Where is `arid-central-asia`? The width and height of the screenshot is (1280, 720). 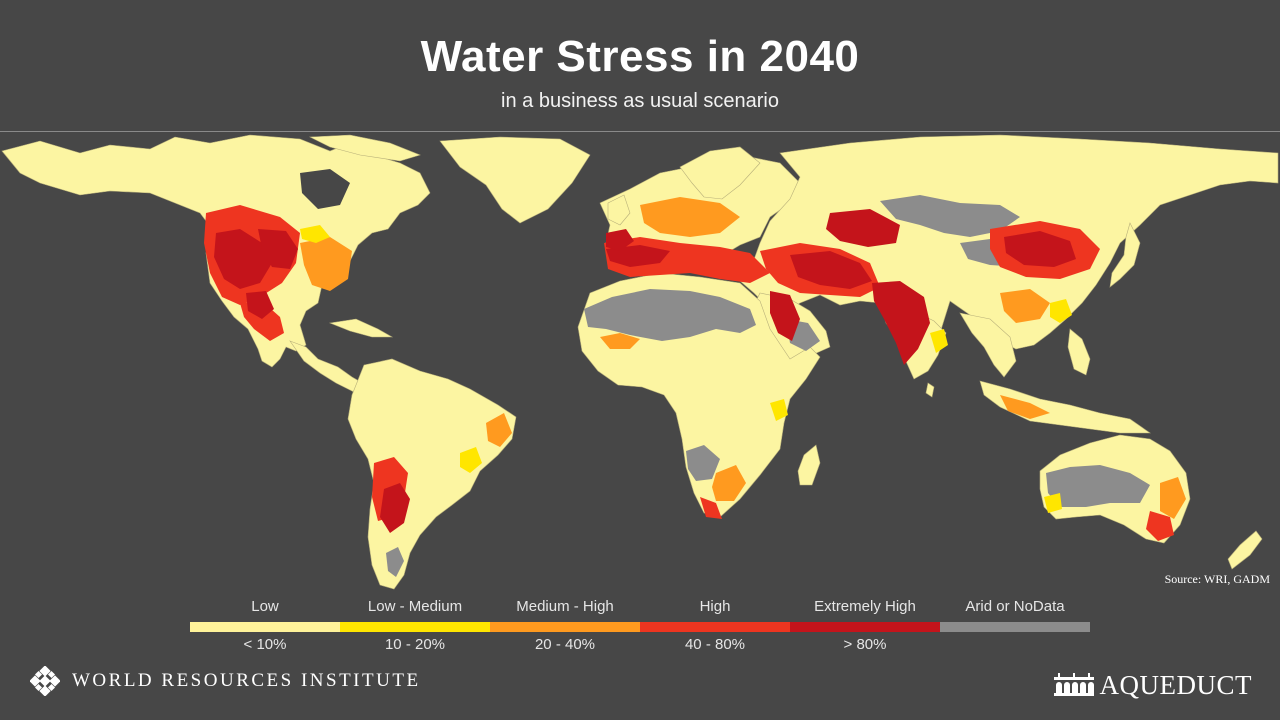 arid-central-asia is located at coordinates (950, 216).